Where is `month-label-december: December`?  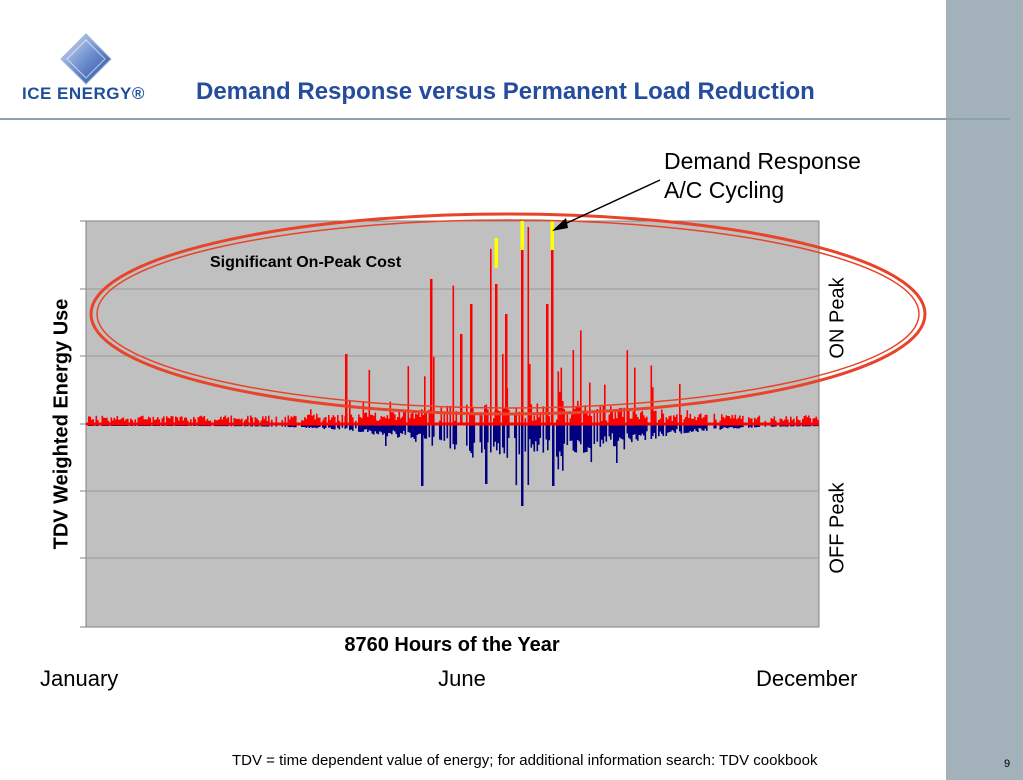 month-label-december: December is located at coordinates (807, 678).